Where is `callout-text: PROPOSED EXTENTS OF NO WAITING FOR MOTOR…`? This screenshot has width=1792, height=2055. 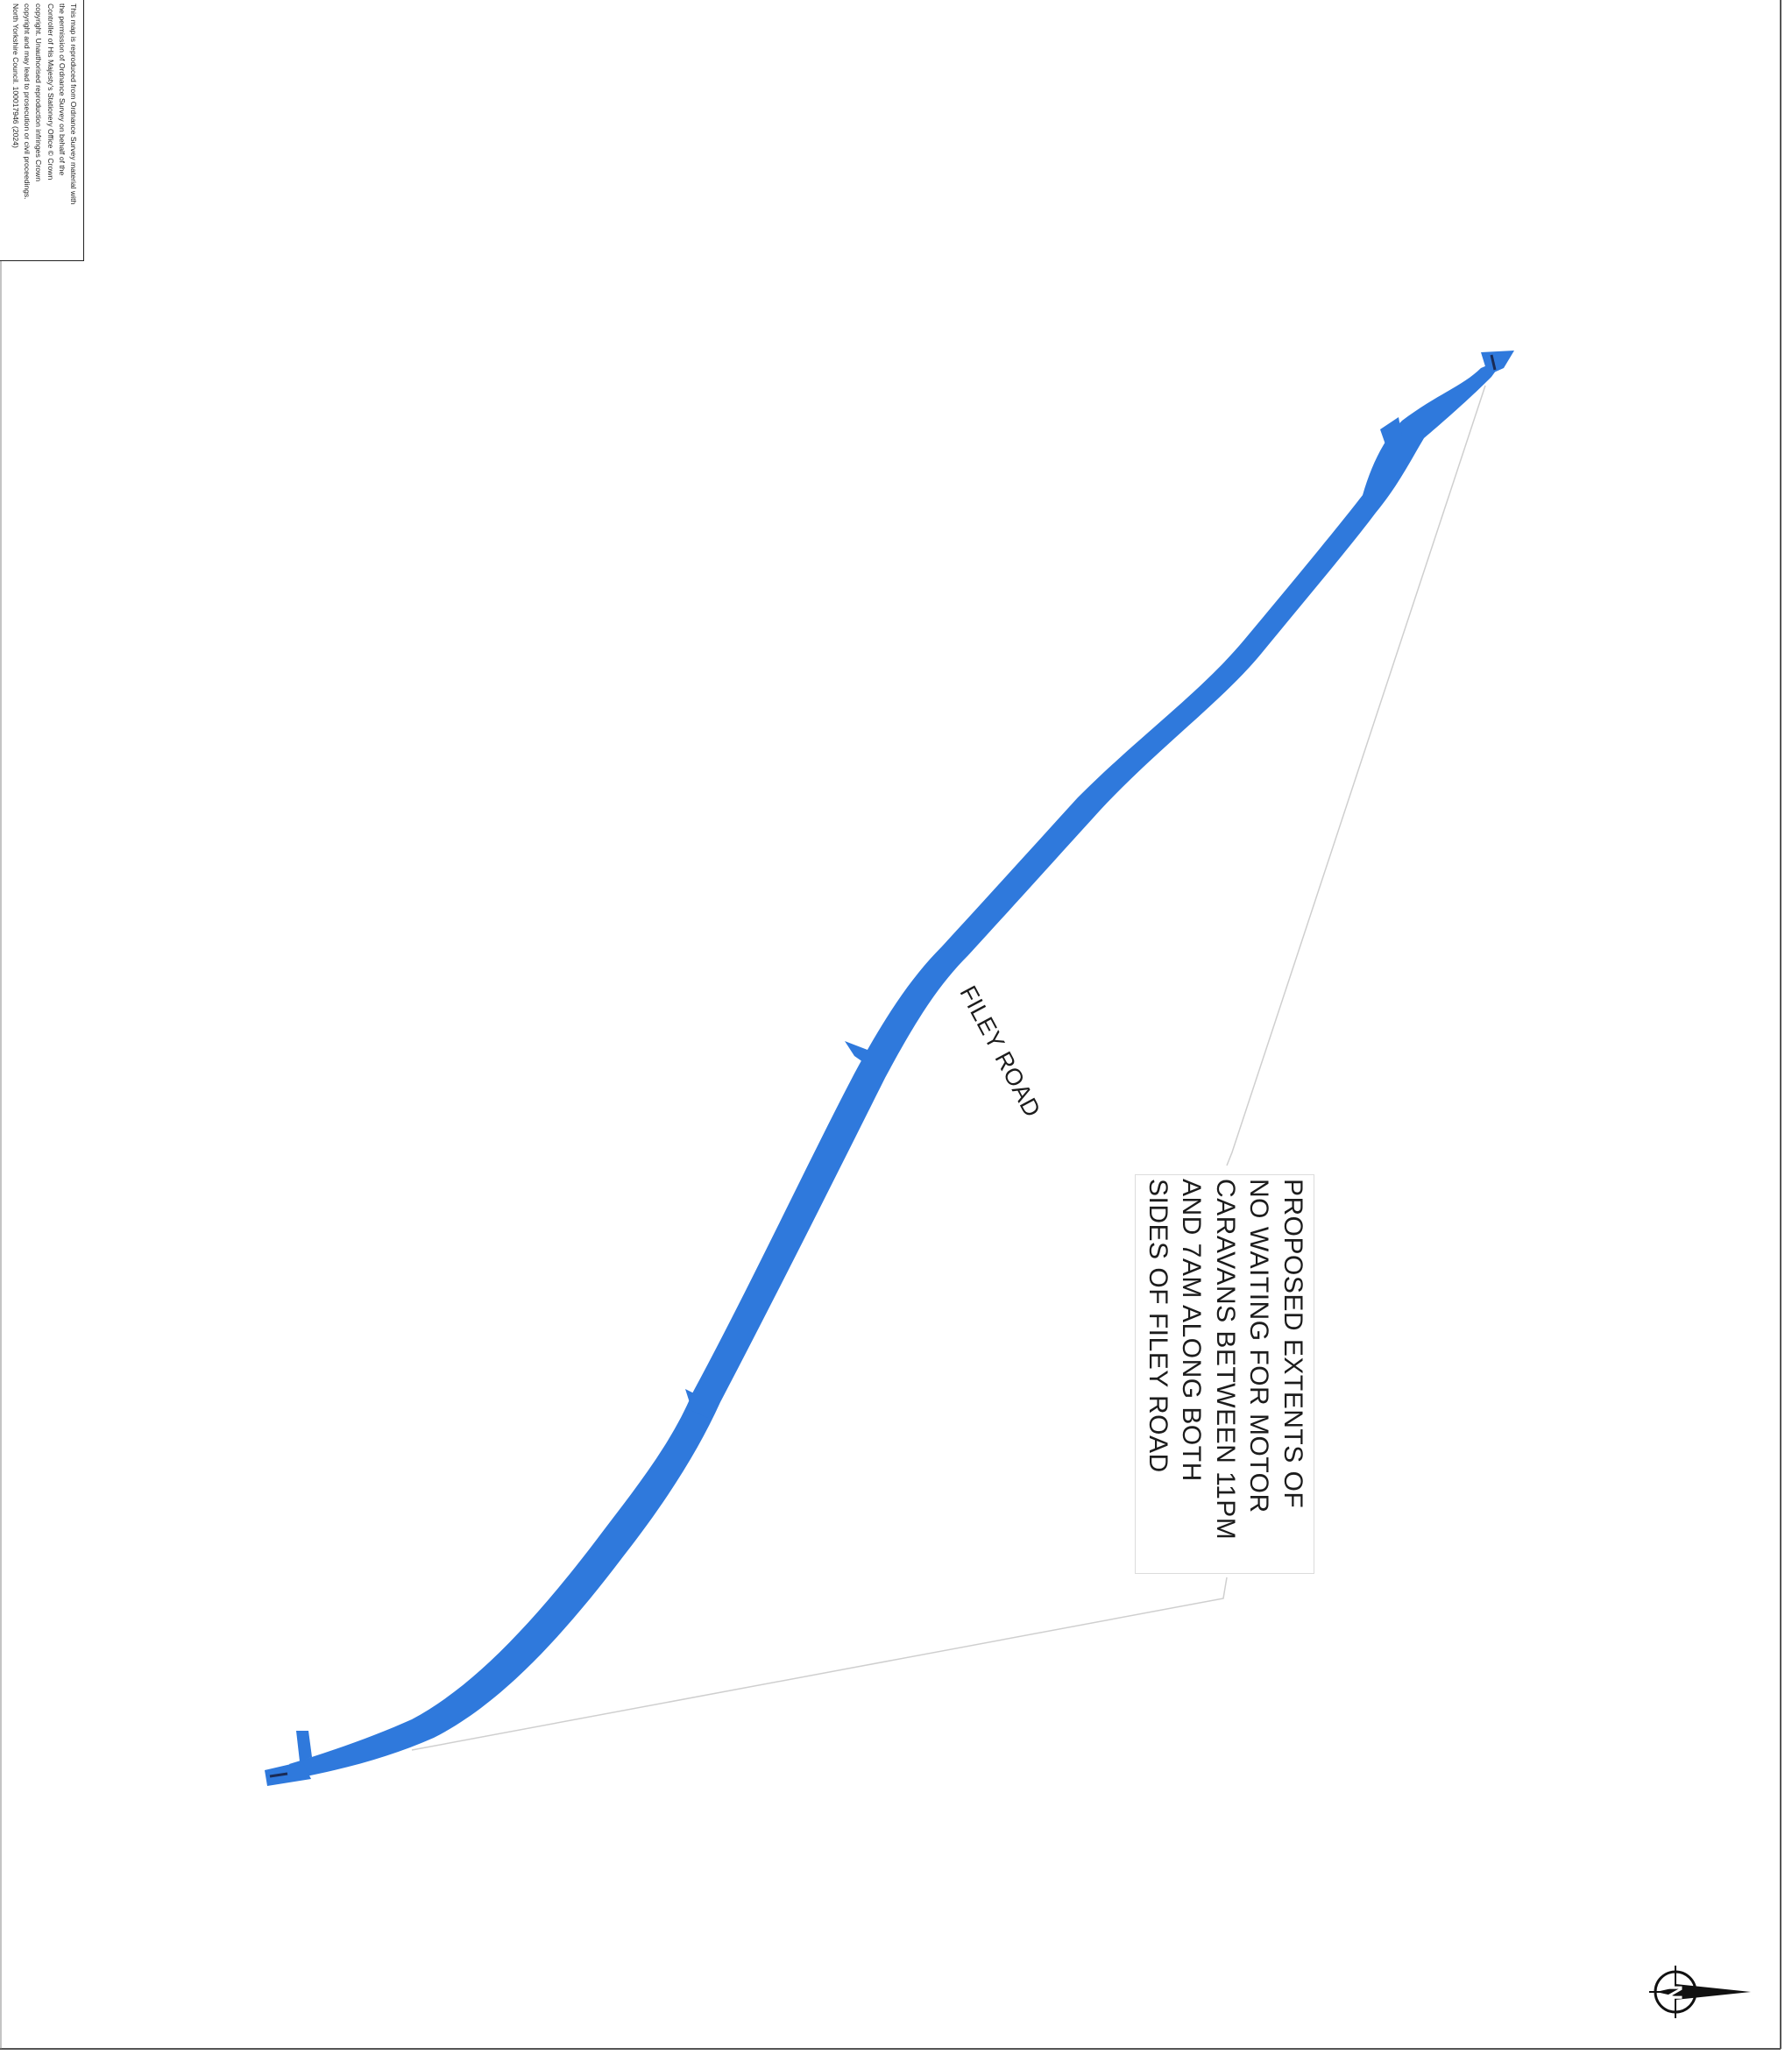 callout-text: PROPOSED EXTENTS OF NO WAITING FOR MOTOR… is located at coordinates (1226, 1360).